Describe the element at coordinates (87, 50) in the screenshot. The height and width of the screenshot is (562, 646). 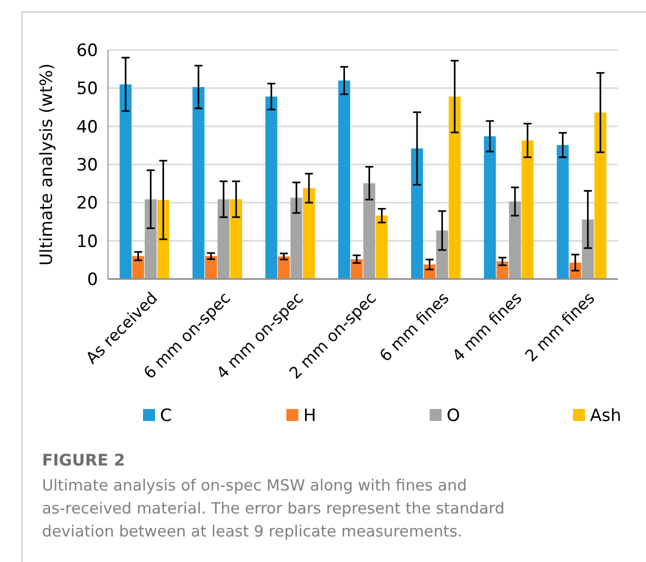
I see `y-tick-label: 60` at that location.